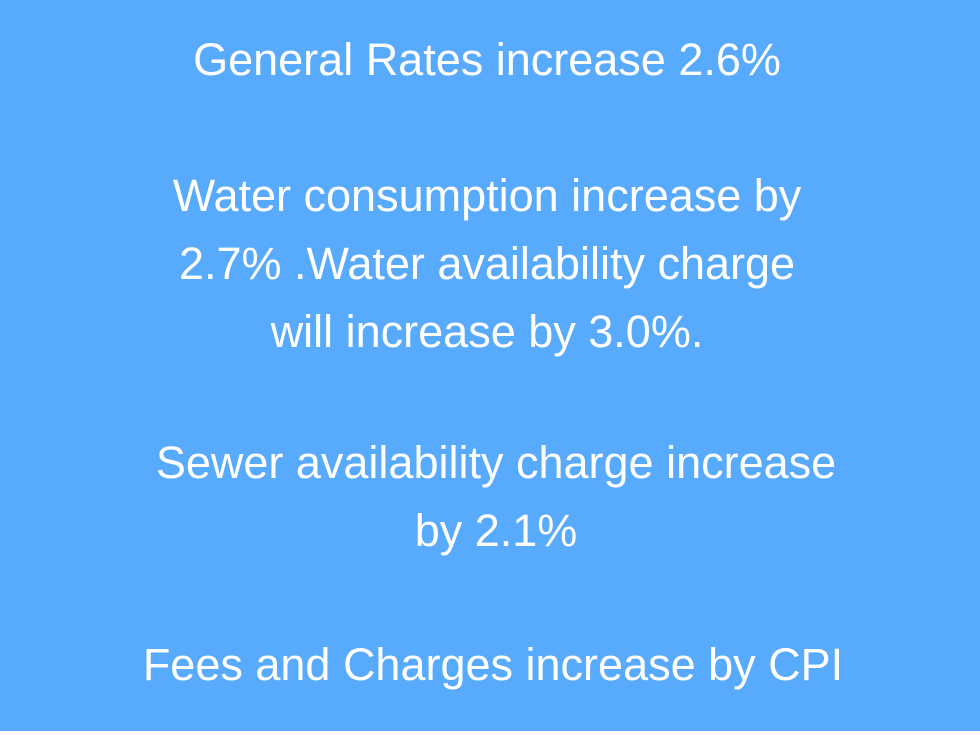 The width and height of the screenshot is (980, 735). What do you see at coordinates (487, 263) in the screenshot?
I see `water-consumption-text-line-2: 2.7% .Water availability charge` at bounding box center [487, 263].